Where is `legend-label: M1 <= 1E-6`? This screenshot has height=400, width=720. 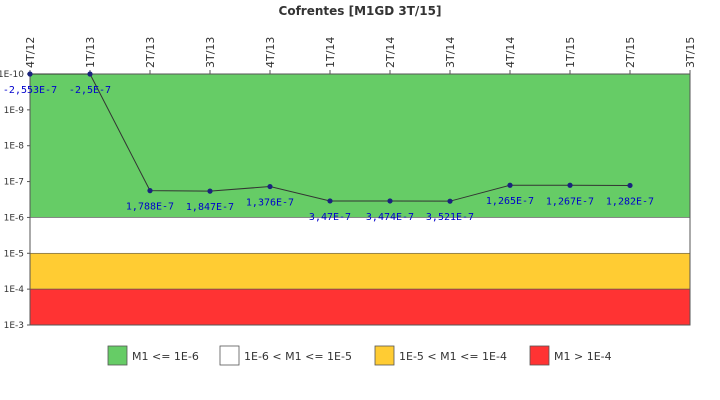 legend-label: M1 <= 1E-6 is located at coordinates (165, 356).